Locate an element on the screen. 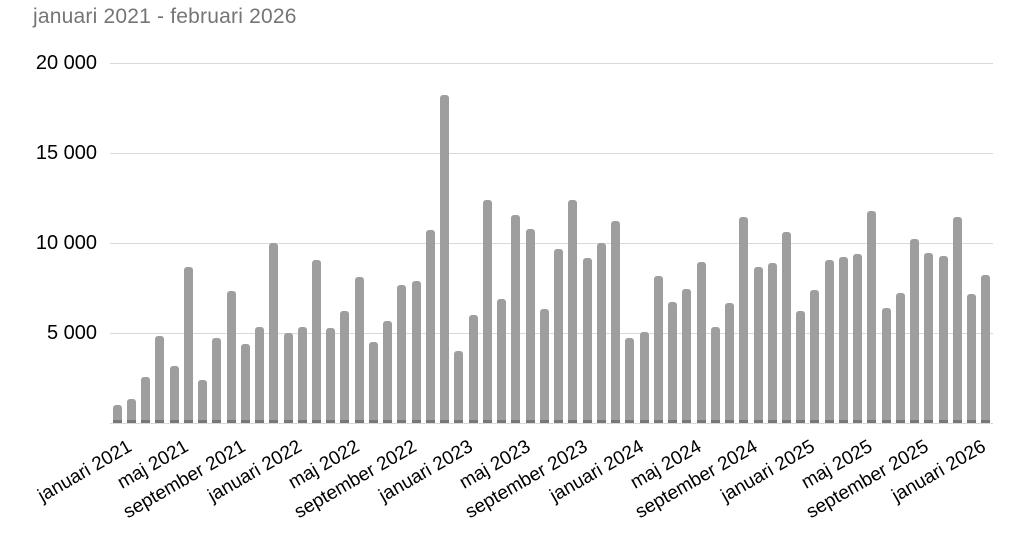  y-axis-tick-label: 5 000 is located at coordinates (71, 333).